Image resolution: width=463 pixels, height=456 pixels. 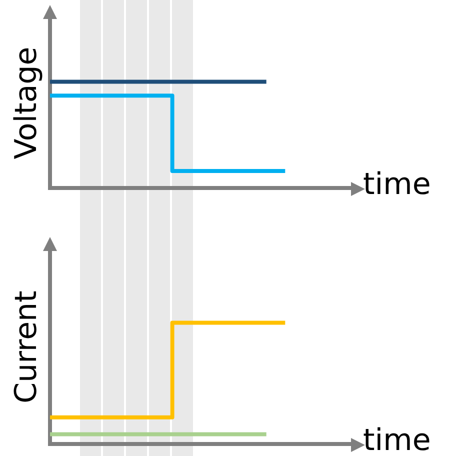 What do you see at coordinates (26, 103) in the screenshot?
I see `y-axis-title: Voltage` at bounding box center [26, 103].